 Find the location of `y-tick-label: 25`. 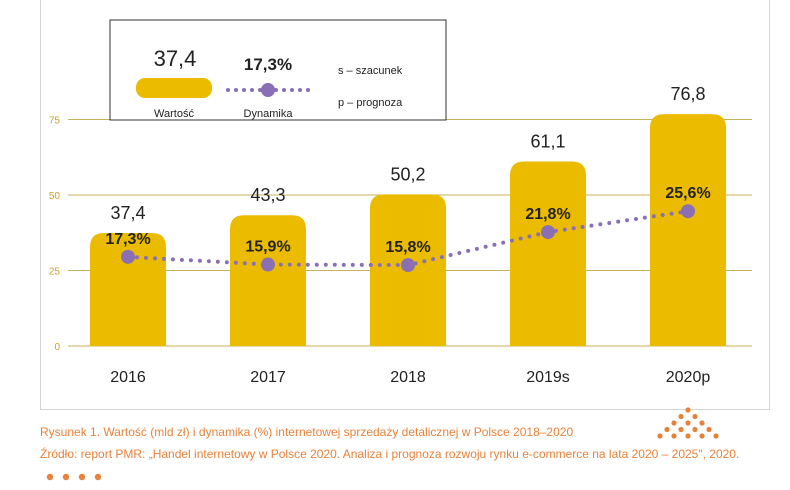

y-tick-label: 25 is located at coordinates (55, 272).